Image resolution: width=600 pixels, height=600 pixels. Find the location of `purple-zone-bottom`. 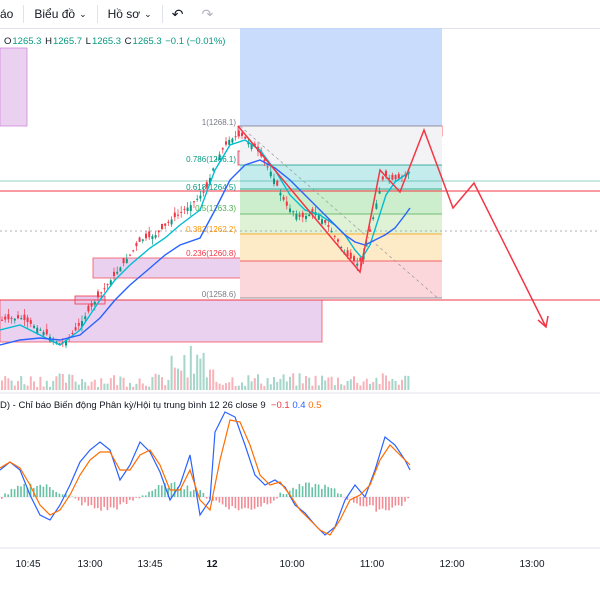

purple-zone-bottom is located at coordinates (161, 321).